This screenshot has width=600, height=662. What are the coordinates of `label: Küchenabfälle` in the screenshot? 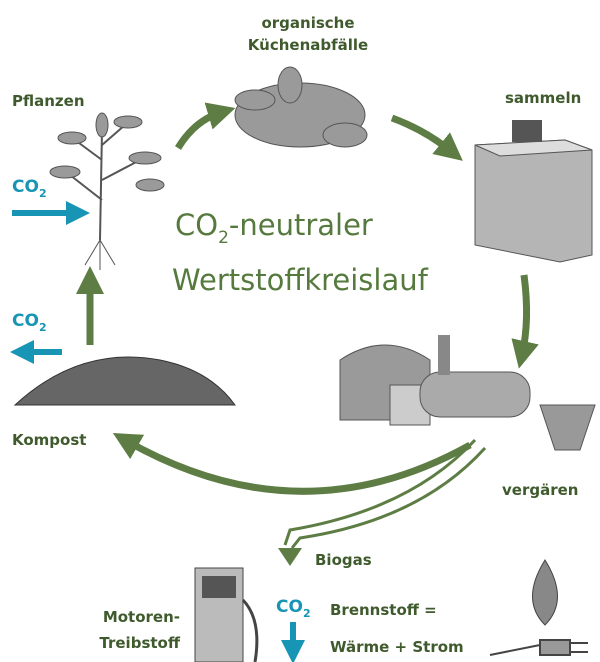 It's located at (308, 45).